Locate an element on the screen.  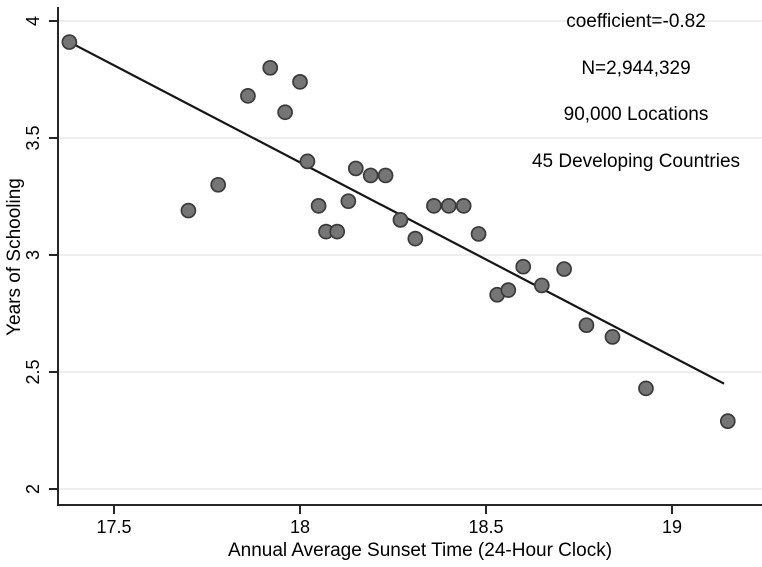
y-axis-title: Years of Schooling is located at coordinates (14, 257).